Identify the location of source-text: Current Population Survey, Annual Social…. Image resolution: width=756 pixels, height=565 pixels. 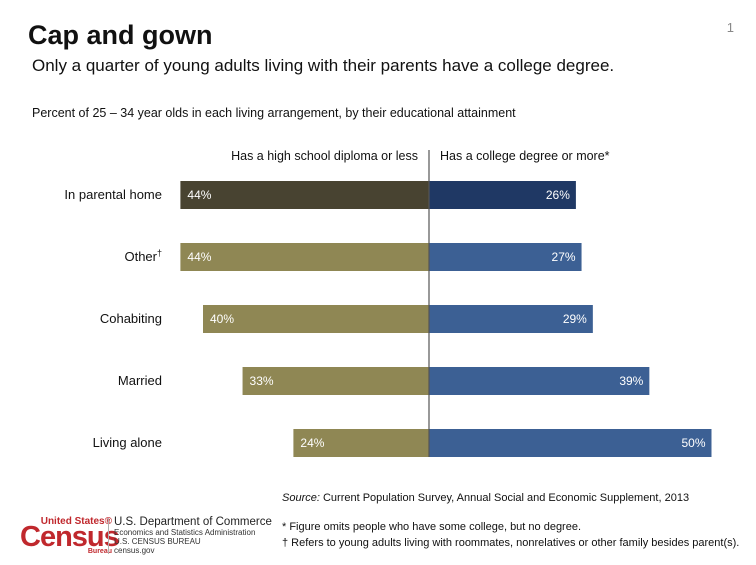
(506, 498).